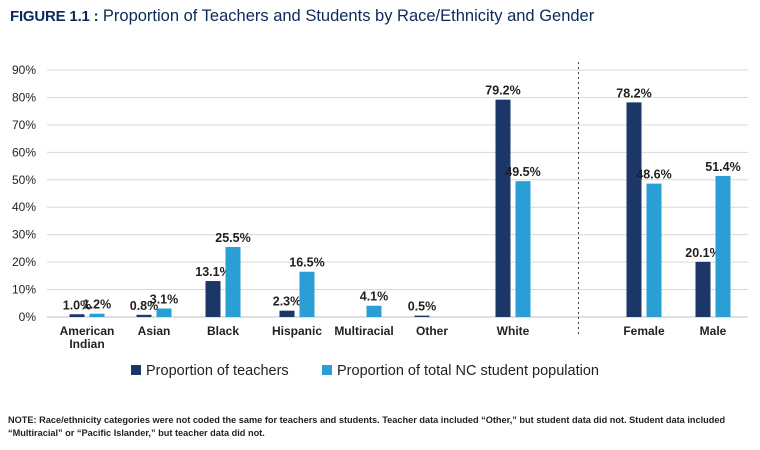  What do you see at coordinates (24, 97) in the screenshot?
I see `y-tick-label: 80%` at bounding box center [24, 97].